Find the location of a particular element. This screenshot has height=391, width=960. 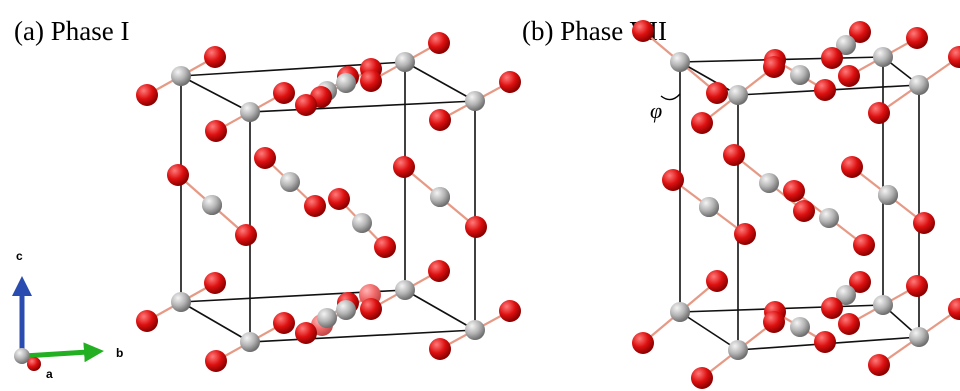

a-axis-sphere is located at coordinates (34, 364).